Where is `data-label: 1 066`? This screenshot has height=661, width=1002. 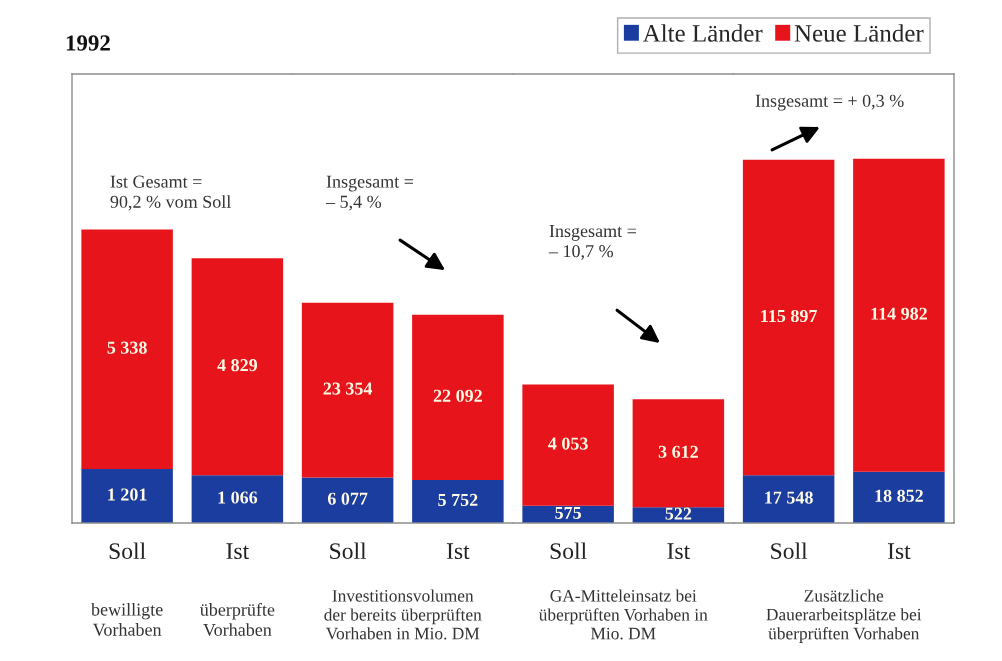 data-label: 1 066 is located at coordinates (238, 497).